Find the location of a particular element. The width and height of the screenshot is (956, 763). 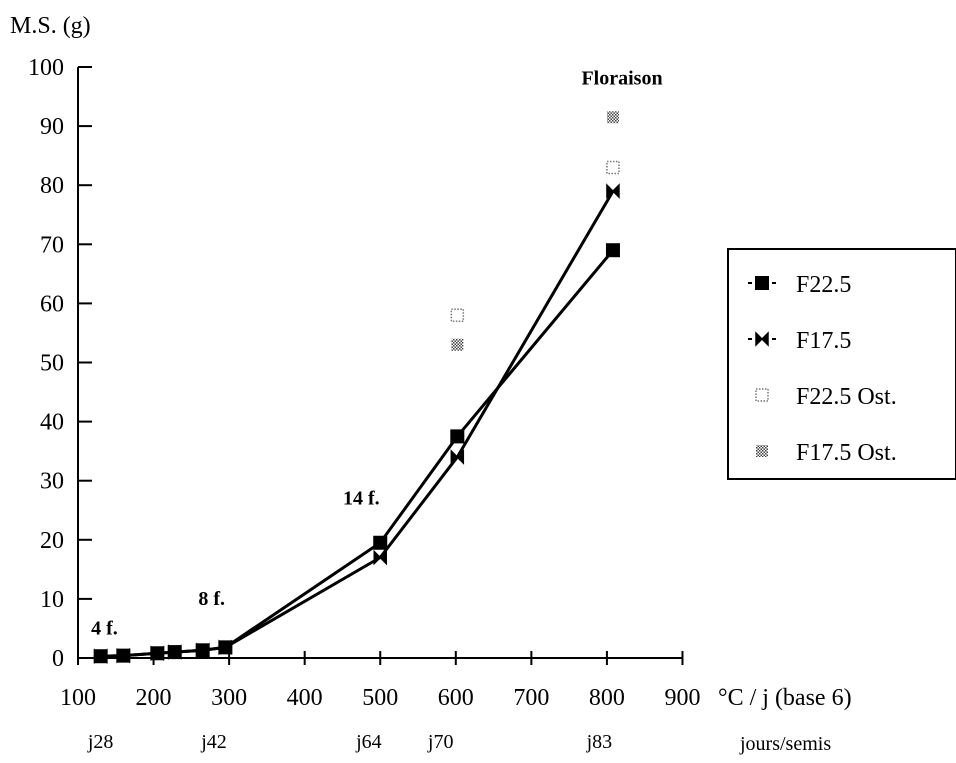

x-tick-label: 500 is located at coordinates (380, 698).